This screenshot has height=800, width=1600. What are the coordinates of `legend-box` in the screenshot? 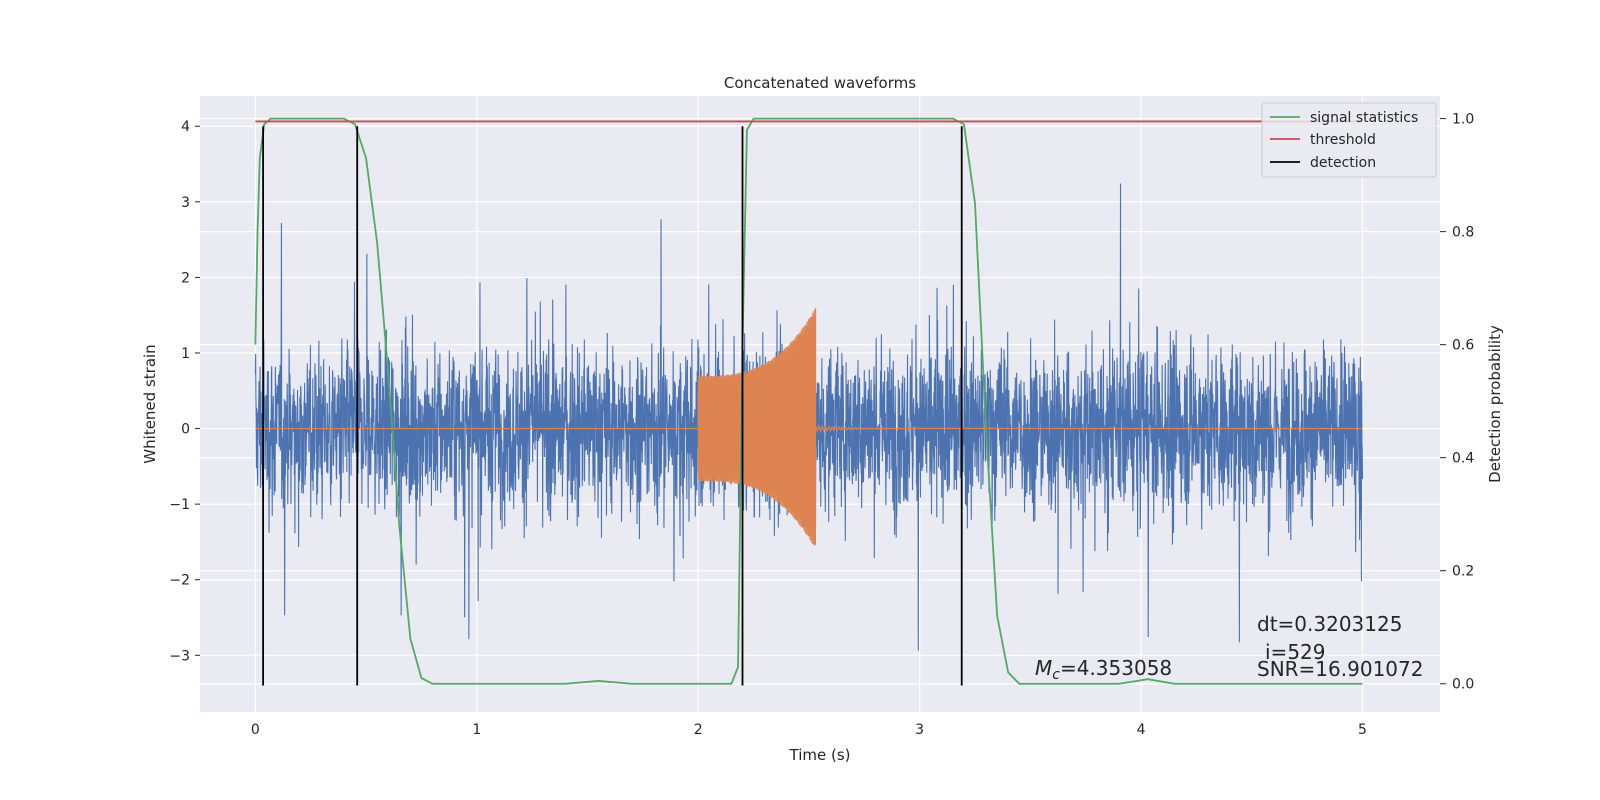 It's located at (1349, 140).